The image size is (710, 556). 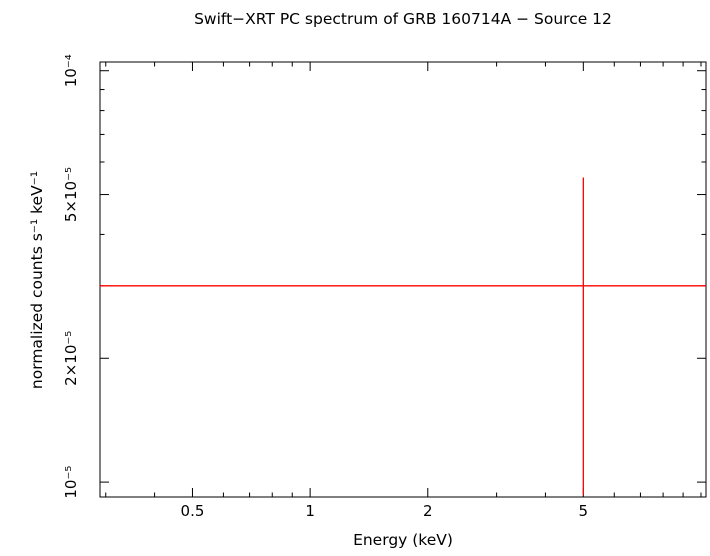 What do you see at coordinates (37, 280) in the screenshot?
I see `y-axis-label: normalized counts s⁻¹ keV⁻¹` at bounding box center [37, 280].